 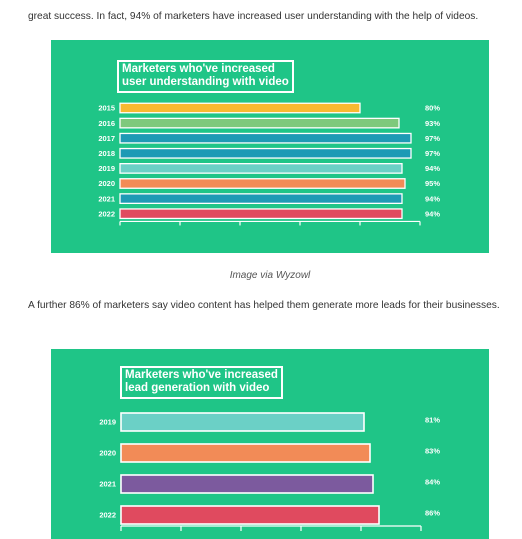 I want to click on bar-2016, so click(x=259, y=123).